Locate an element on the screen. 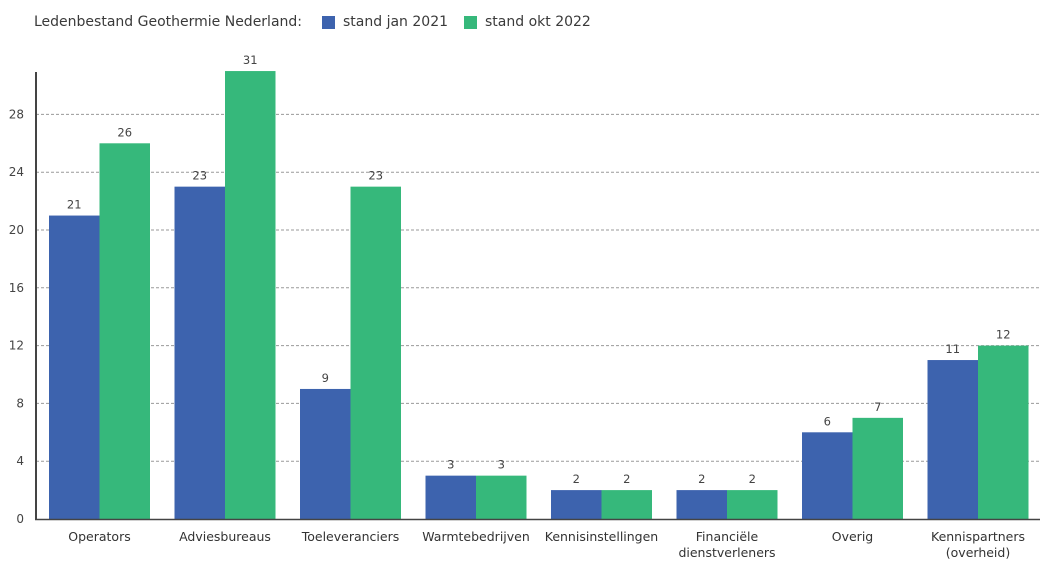 Image resolution: width=1044 pixels, height=563 pixels. y-tick-label: 20 is located at coordinates (16, 230).